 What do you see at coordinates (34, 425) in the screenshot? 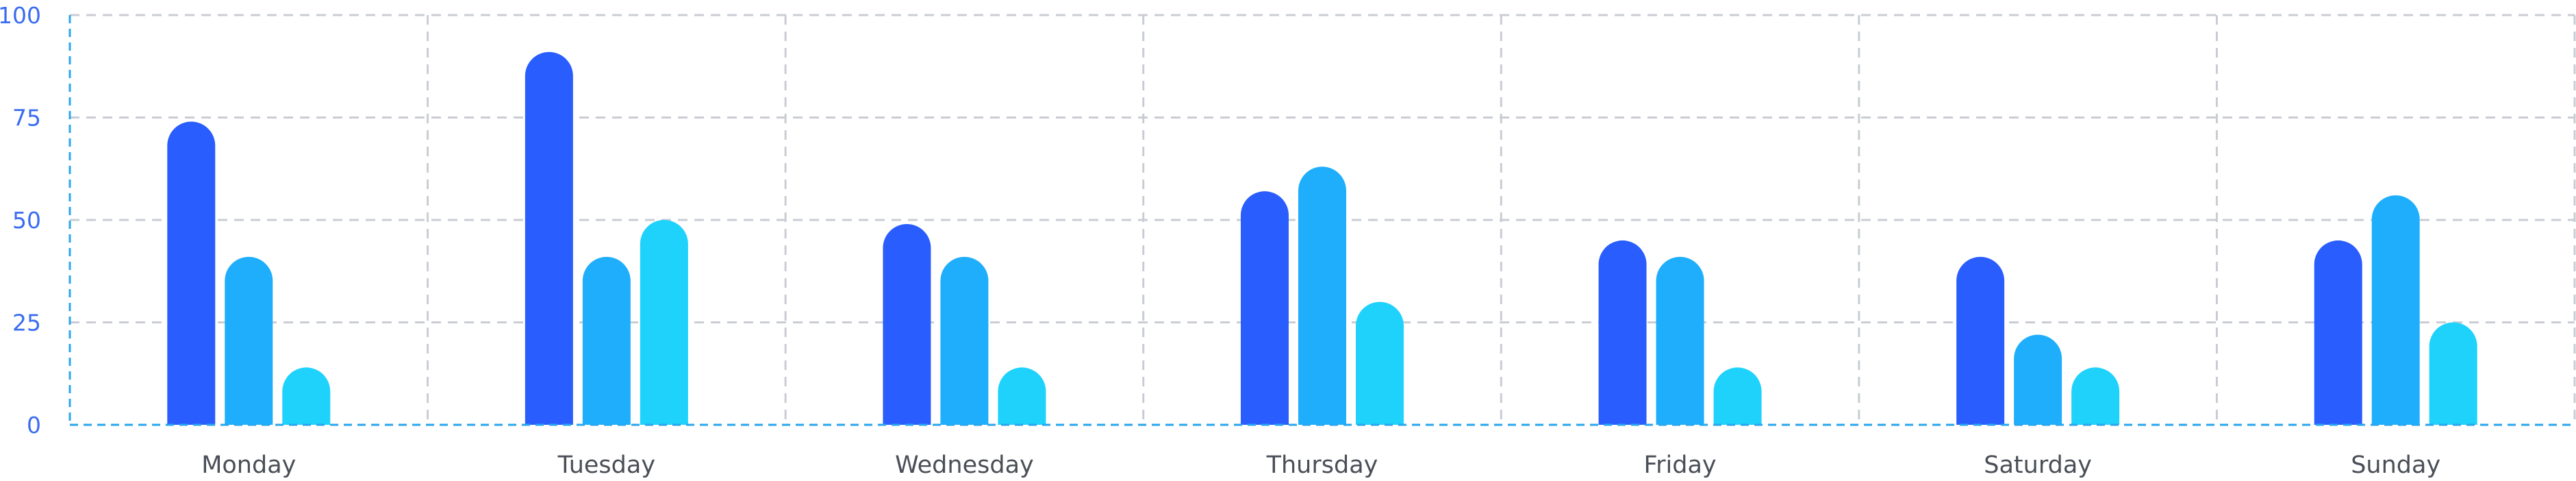
I see `y-tick-label: 0` at bounding box center [34, 425].